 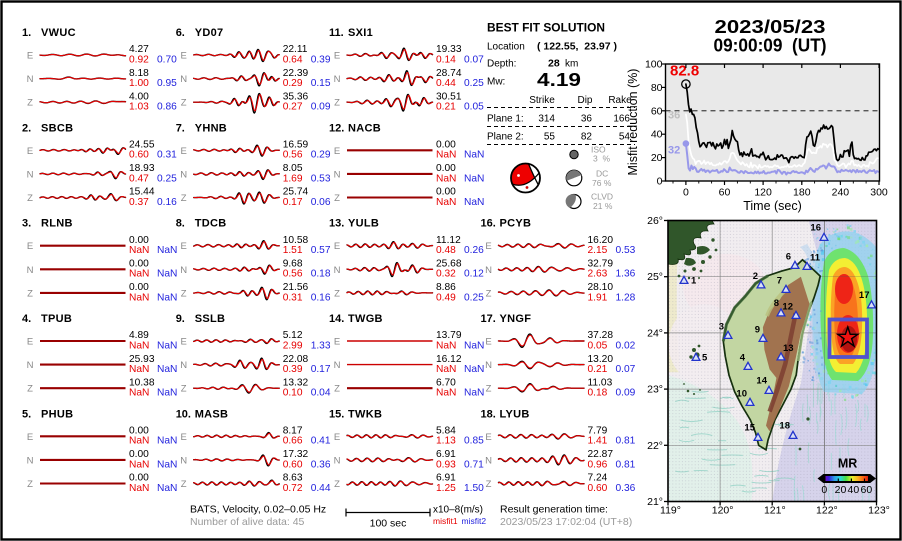 I want to click on svg-text: 1.91, so click(x=598, y=297).